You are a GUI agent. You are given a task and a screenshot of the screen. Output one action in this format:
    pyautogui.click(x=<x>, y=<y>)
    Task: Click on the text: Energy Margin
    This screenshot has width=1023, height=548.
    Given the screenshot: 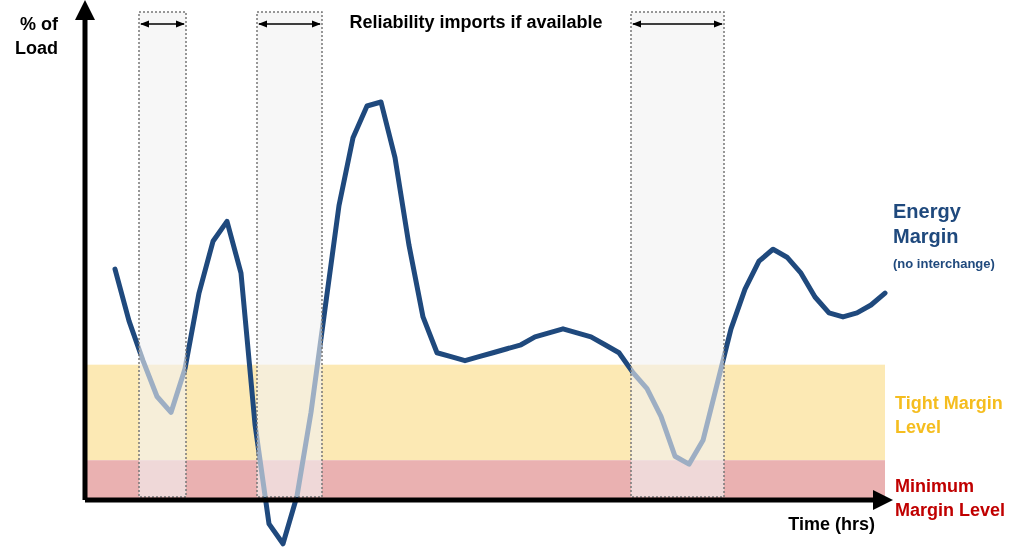 What is the action you would take?
    pyautogui.click(x=927, y=223)
    